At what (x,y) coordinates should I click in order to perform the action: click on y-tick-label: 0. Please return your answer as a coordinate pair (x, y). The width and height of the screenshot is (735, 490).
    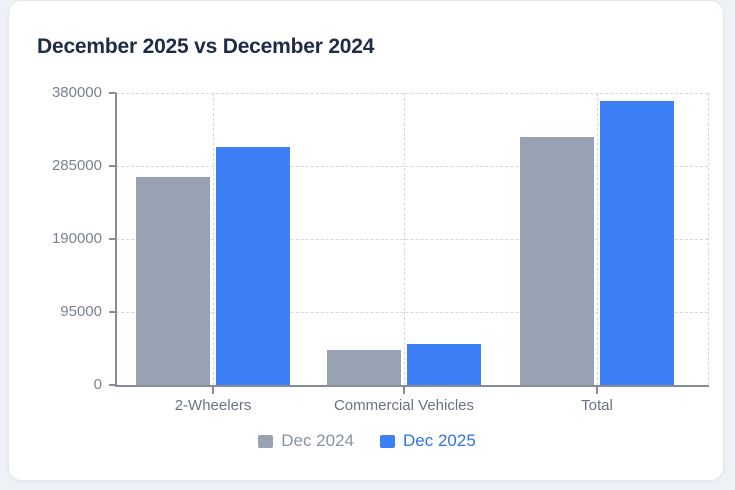
    Looking at the image, I should click on (97, 384).